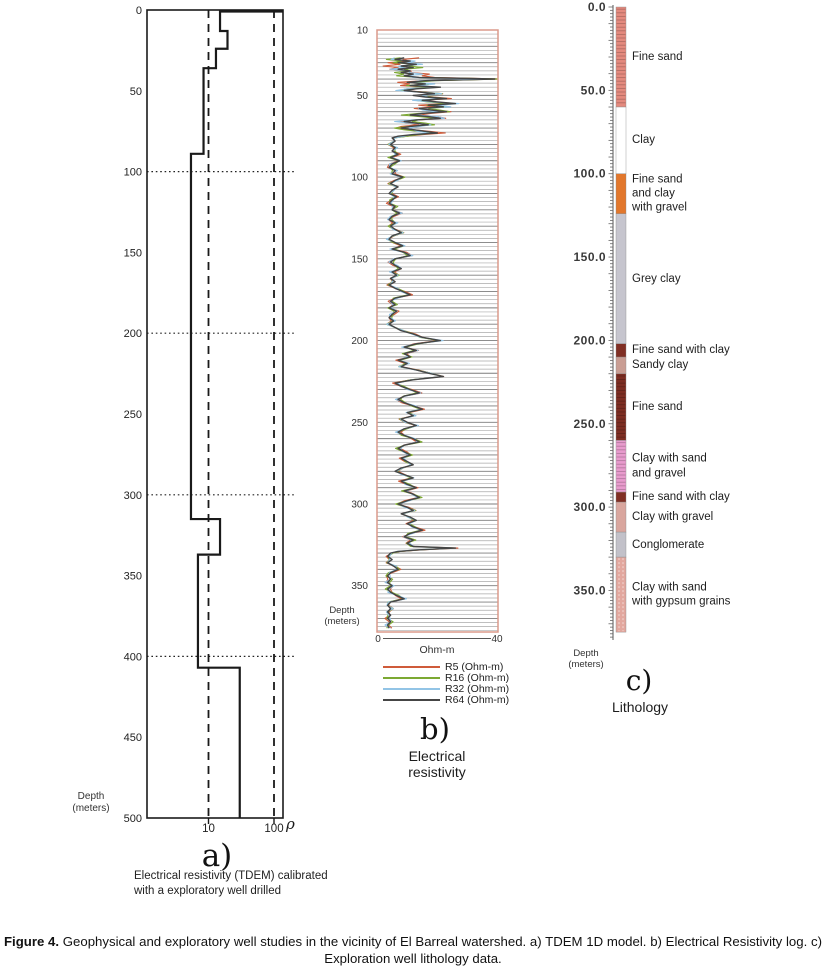 The width and height of the screenshot is (826, 969). What do you see at coordinates (639, 680) in the screenshot?
I see `panel-c-letter: c)` at bounding box center [639, 680].